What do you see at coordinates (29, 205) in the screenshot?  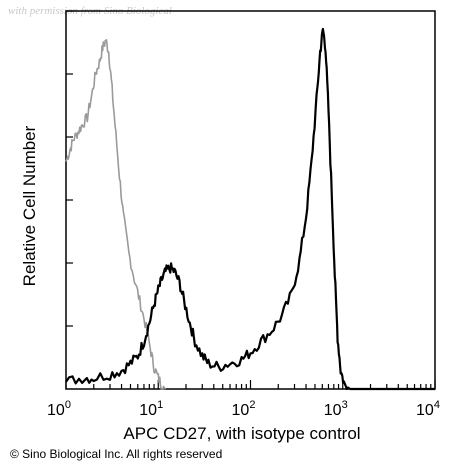 I see `y-axis-label: Relative Cell Number` at bounding box center [29, 205].